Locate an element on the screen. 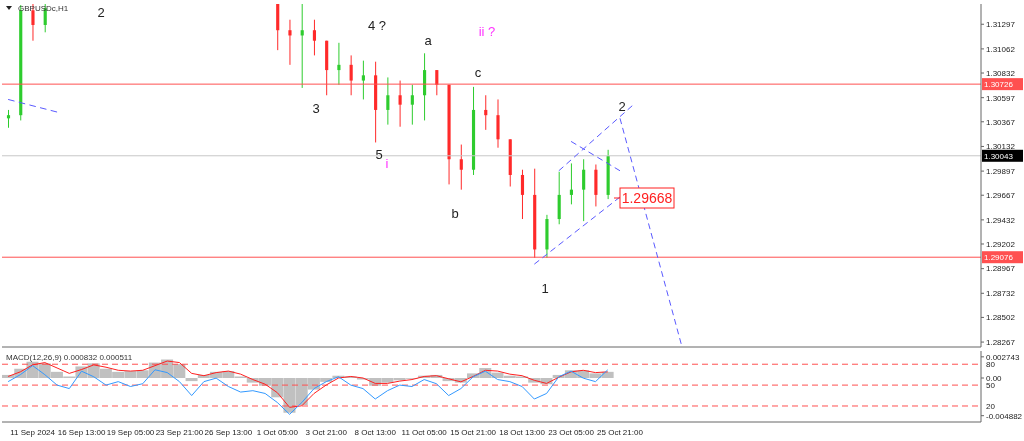 Image resolution: width=1024 pixels, height=441 pixels. annotation: 1 is located at coordinates (545, 288).